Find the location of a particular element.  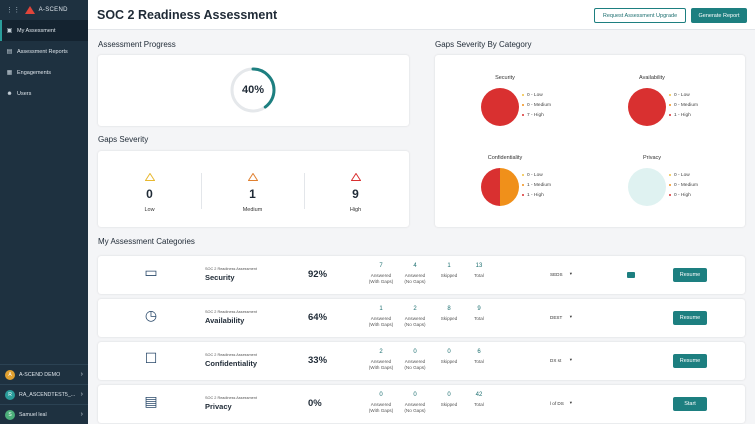

select-value: SEDS is located at coordinates (556, 274).